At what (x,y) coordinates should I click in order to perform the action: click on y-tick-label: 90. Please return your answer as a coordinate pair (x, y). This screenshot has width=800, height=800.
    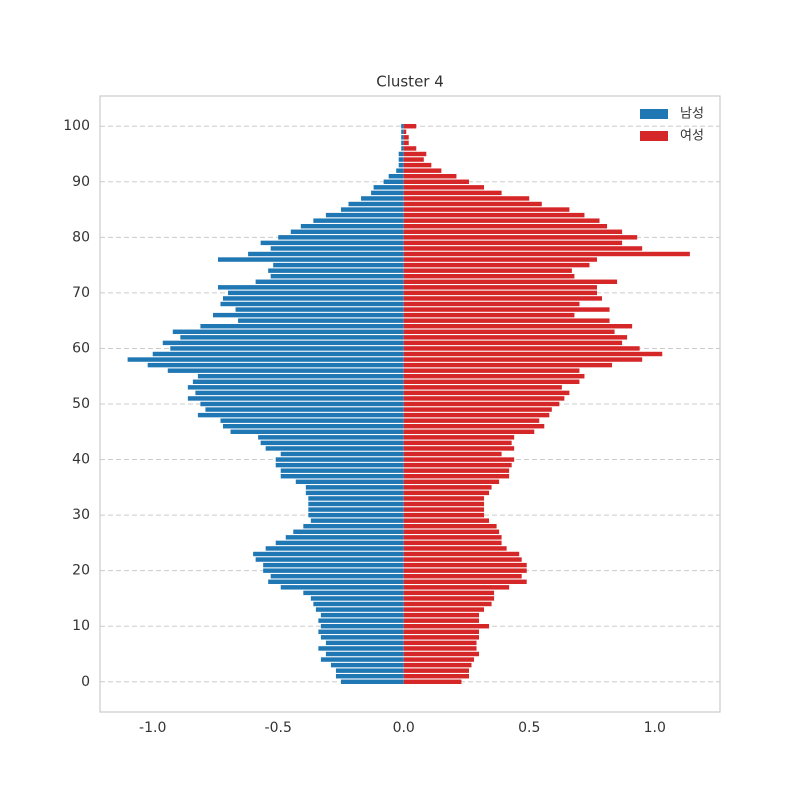
    Looking at the image, I should click on (81, 182).